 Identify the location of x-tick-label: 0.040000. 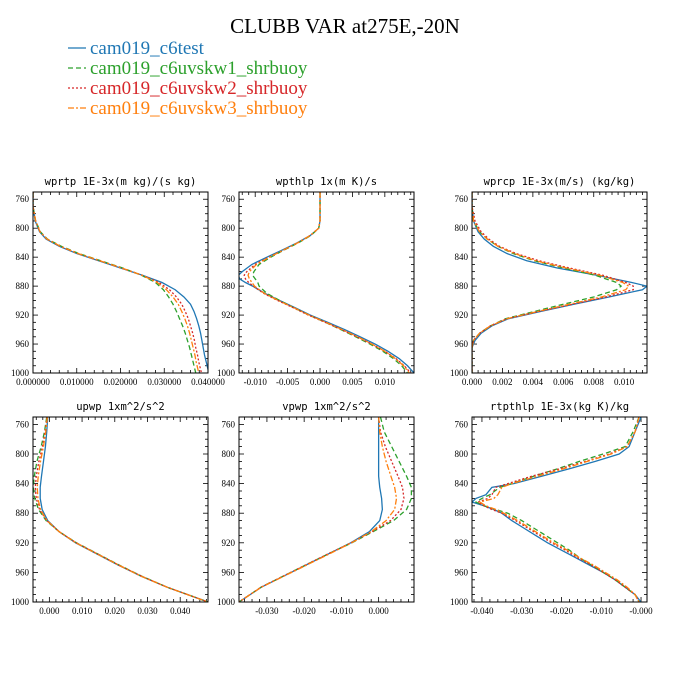
(208, 382).